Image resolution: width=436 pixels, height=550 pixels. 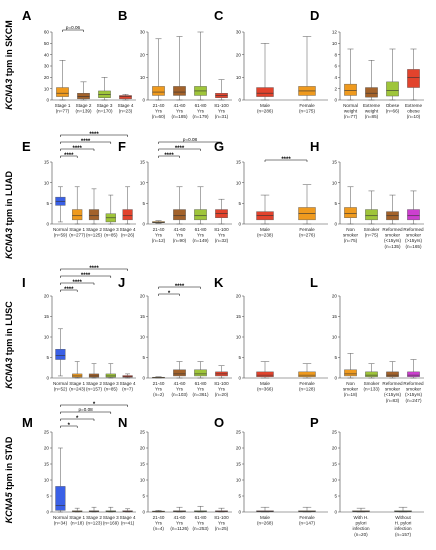 I want to click on category-label: (n=103), so click(x=180, y=394).